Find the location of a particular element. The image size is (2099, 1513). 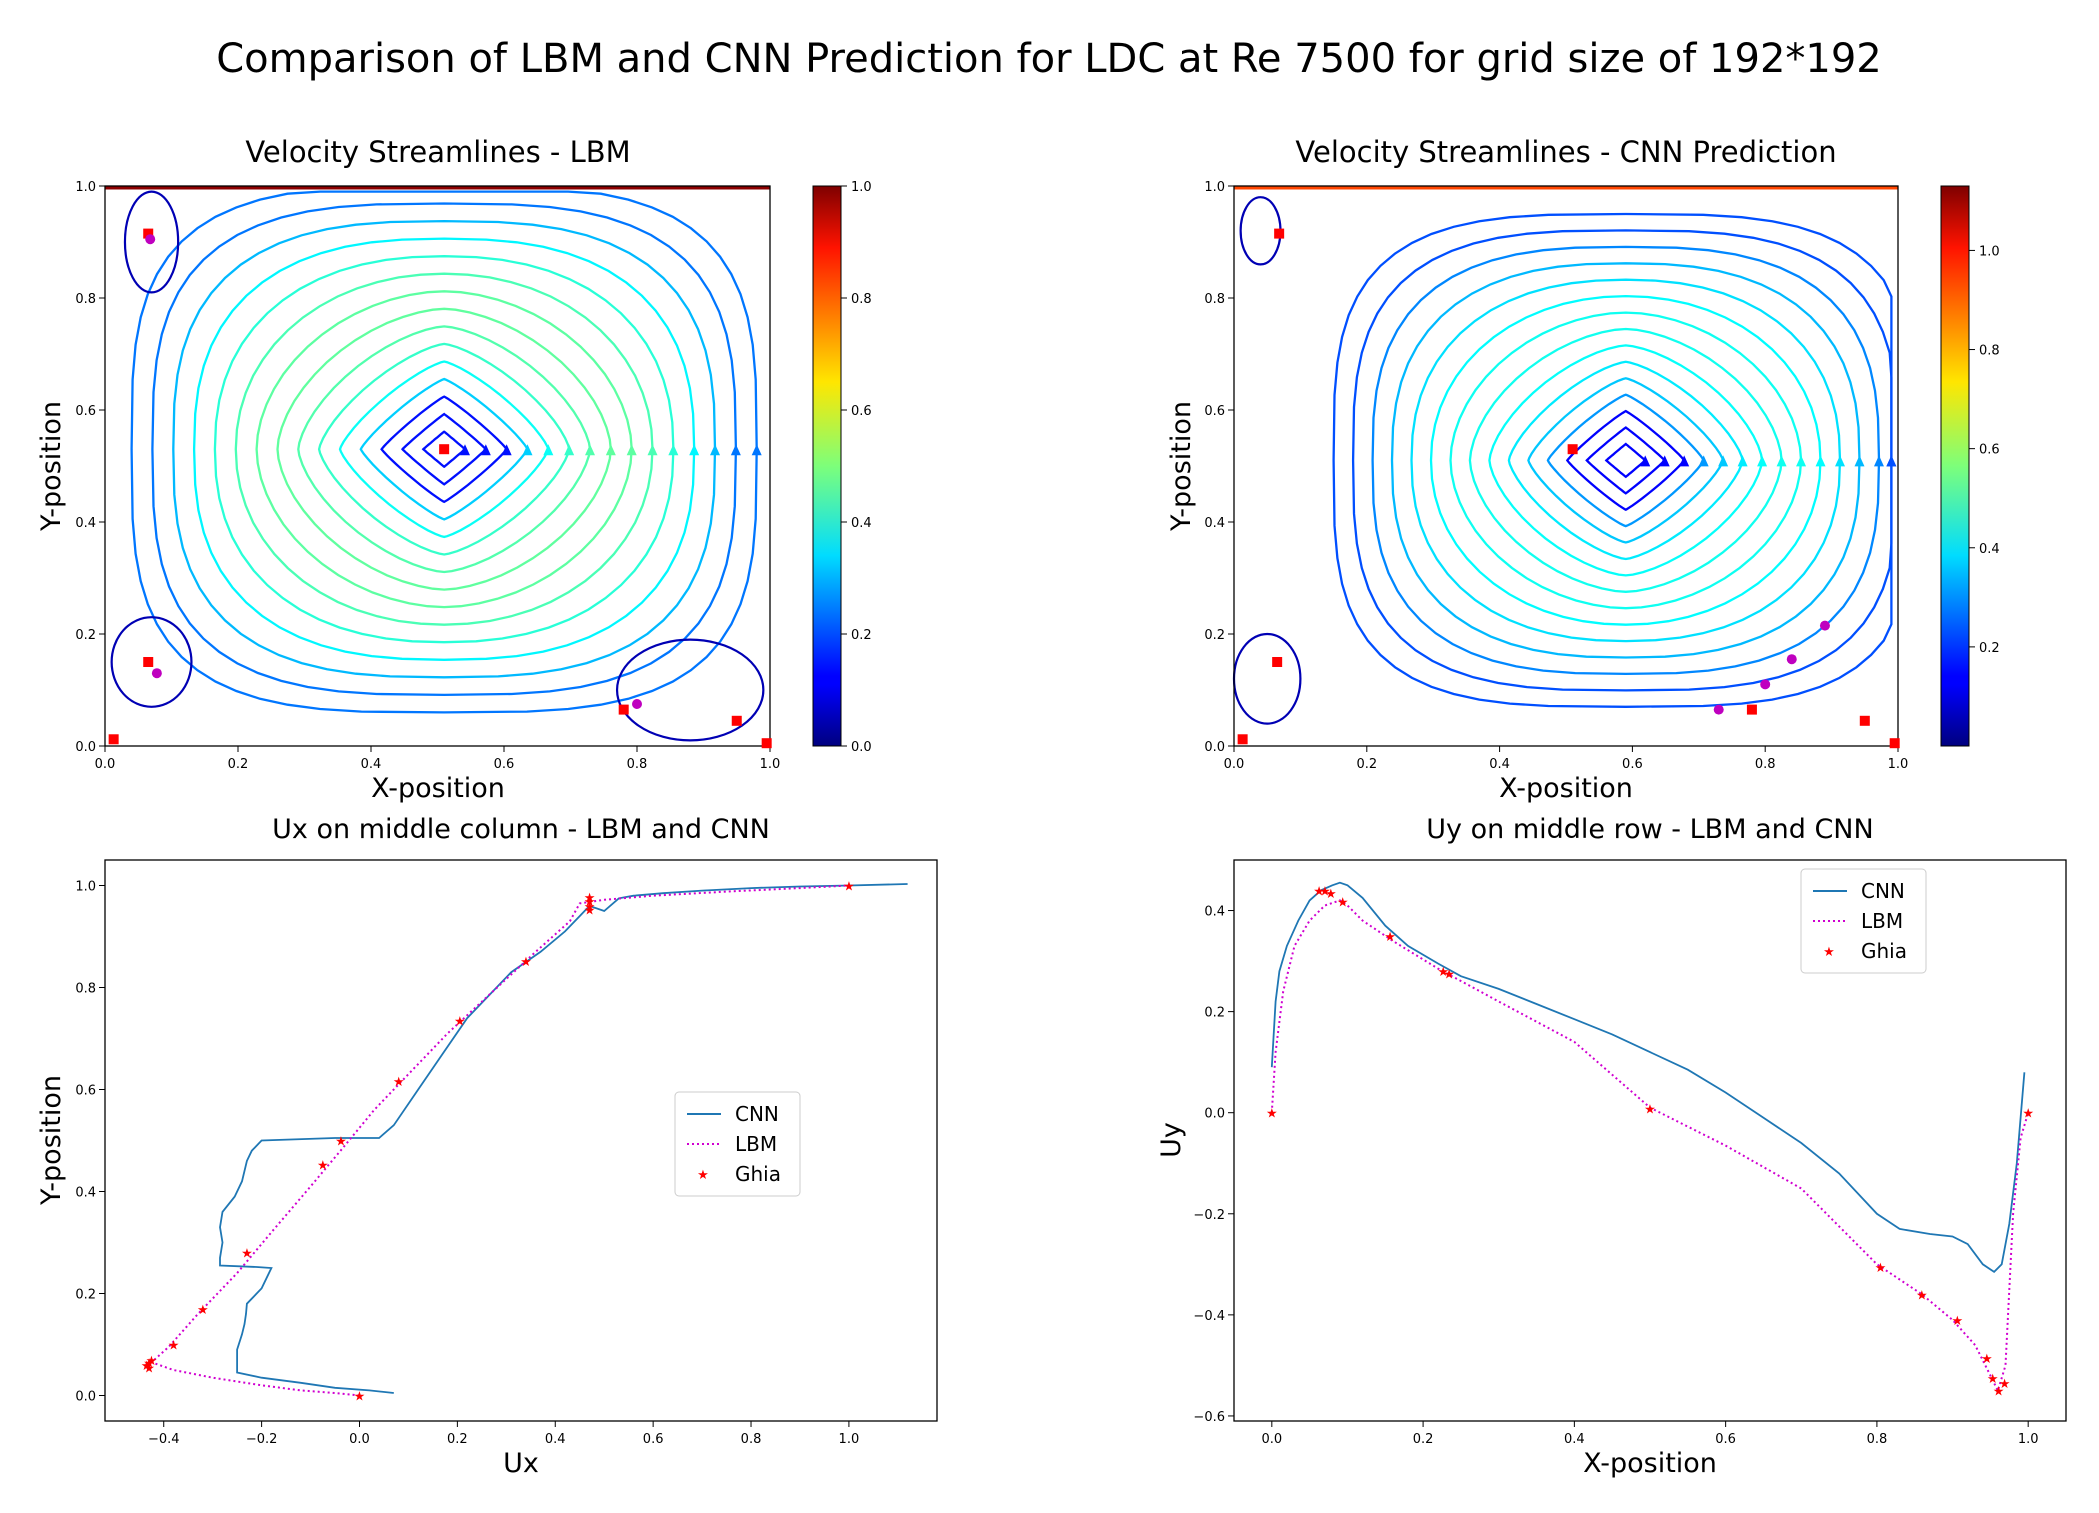

x-tick-label: 0.8 is located at coordinates (1765, 764).